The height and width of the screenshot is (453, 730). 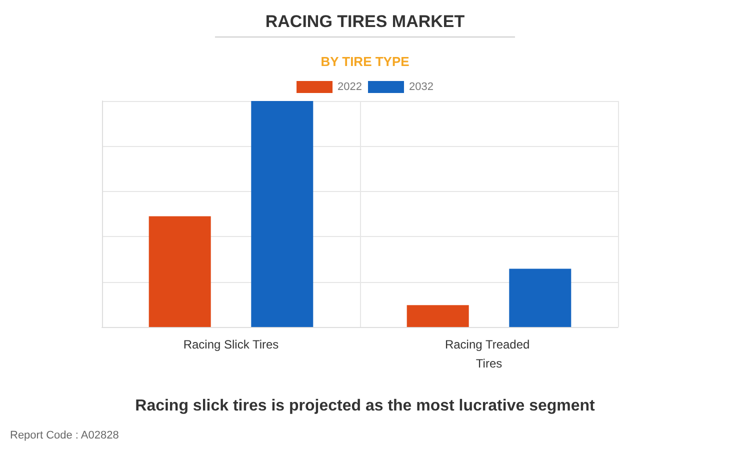 What do you see at coordinates (489, 354) in the screenshot?
I see `x-tick-label: Racing Treaded Tires` at bounding box center [489, 354].